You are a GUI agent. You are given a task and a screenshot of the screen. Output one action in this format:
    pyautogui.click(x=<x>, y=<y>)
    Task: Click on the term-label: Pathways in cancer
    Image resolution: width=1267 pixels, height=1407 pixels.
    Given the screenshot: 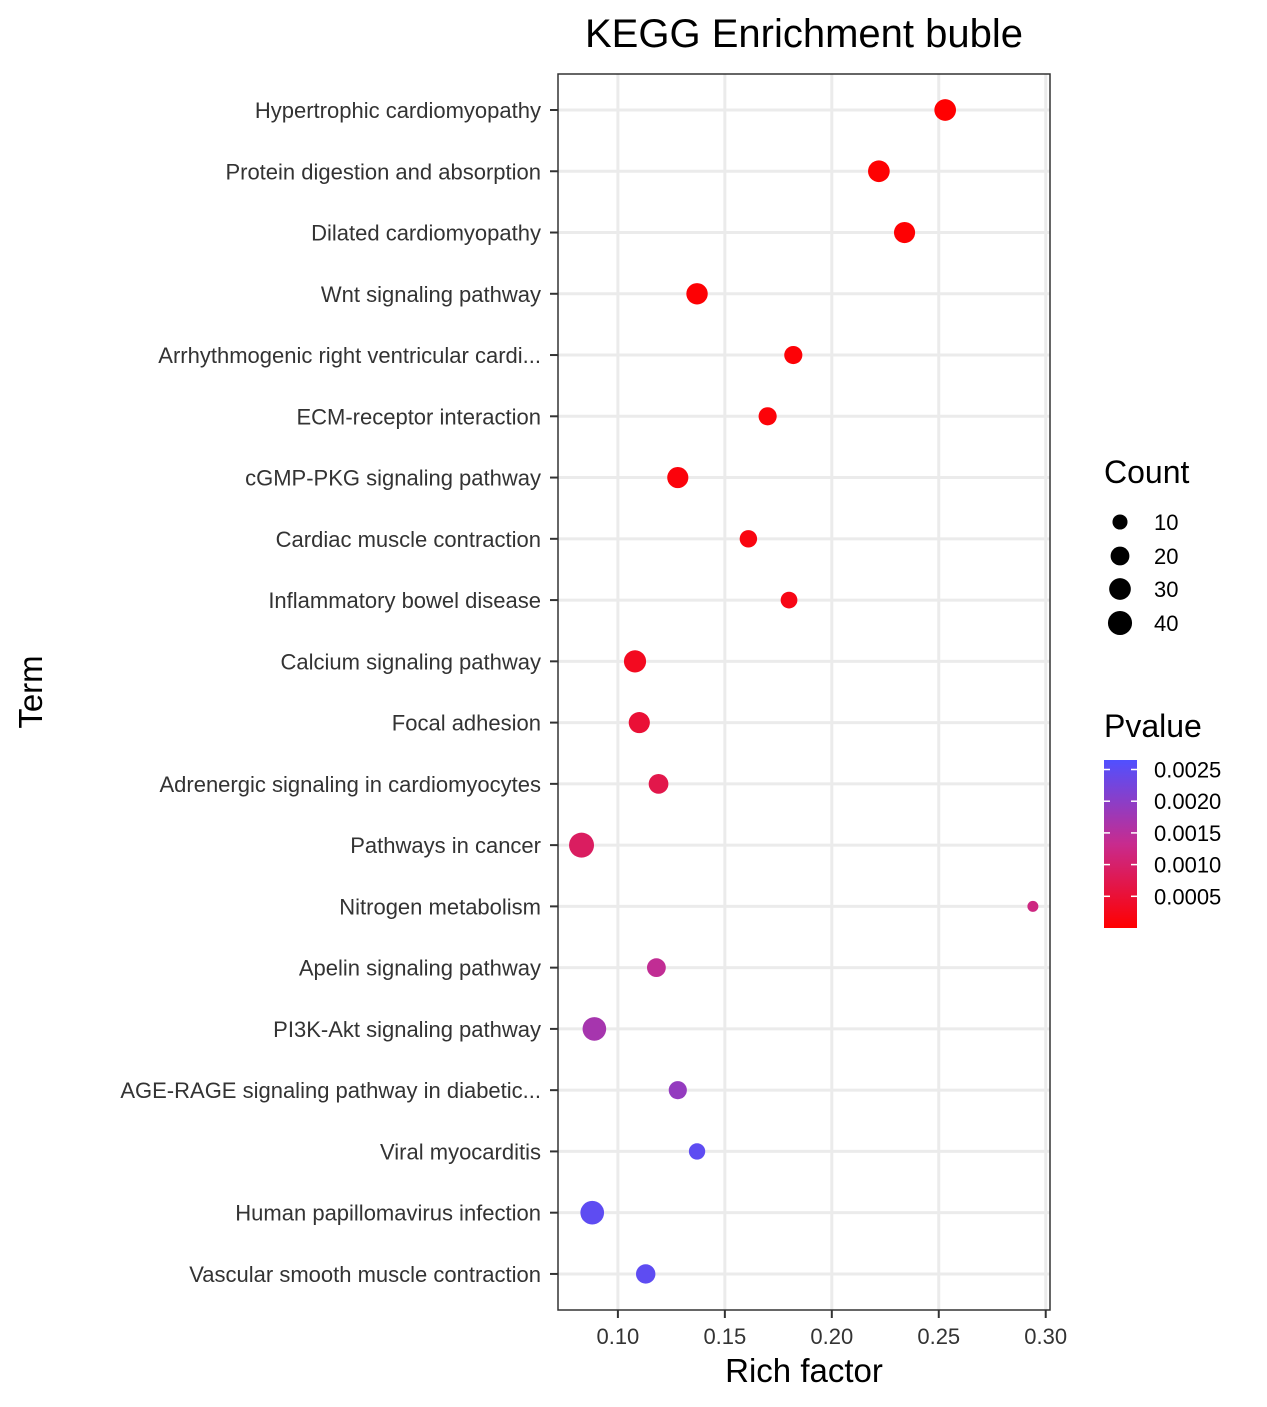 What is the action you would take?
    pyautogui.click(x=445, y=845)
    